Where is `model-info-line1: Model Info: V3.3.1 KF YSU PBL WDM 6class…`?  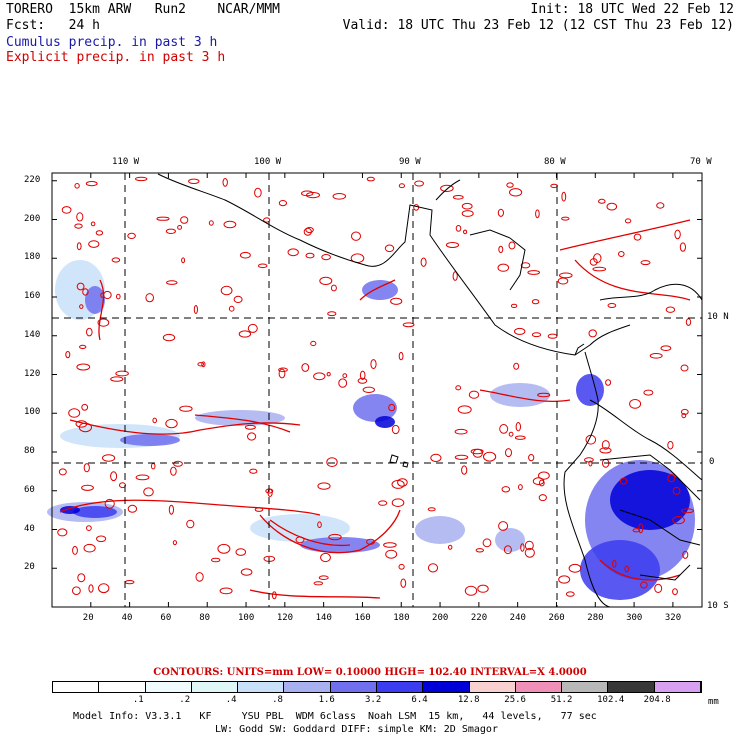 model-info-line1: Model Info: V3.3.1 KF YSU PBL WDM 6class… is located at coordinates (335, 716).